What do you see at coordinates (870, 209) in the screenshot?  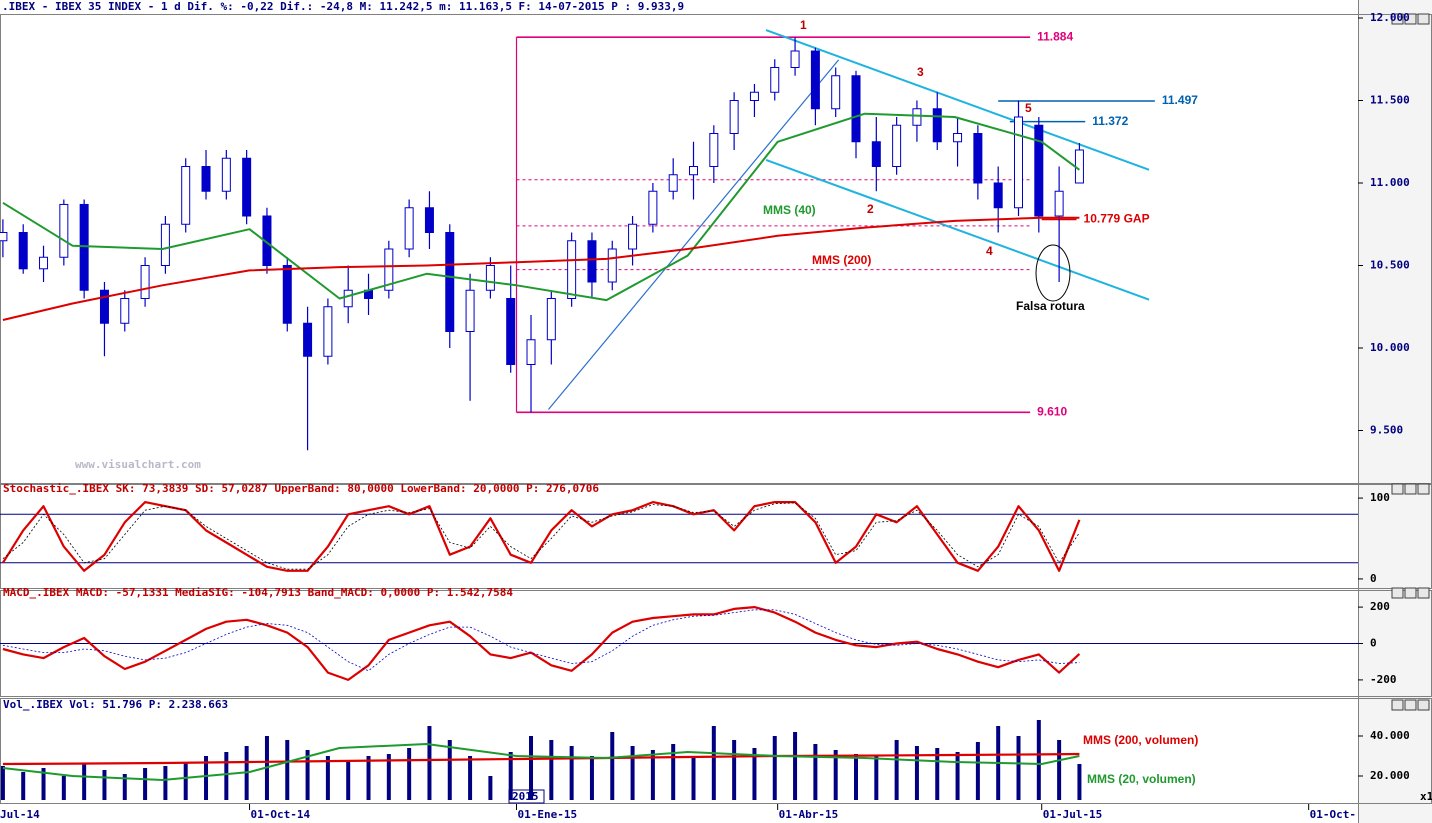 I see `wave-label: 2` at bounding box center [870, 209].